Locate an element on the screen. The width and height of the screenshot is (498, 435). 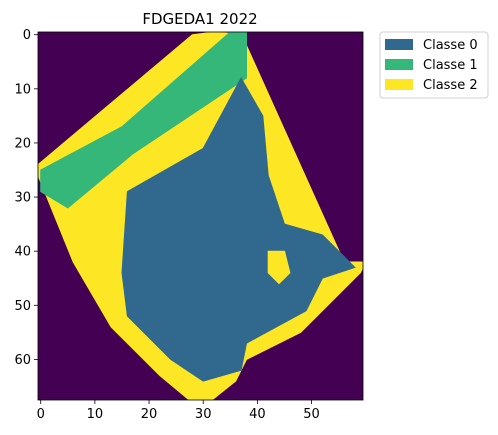
y-tick-label: 0 is located at coordinates (27, 35).